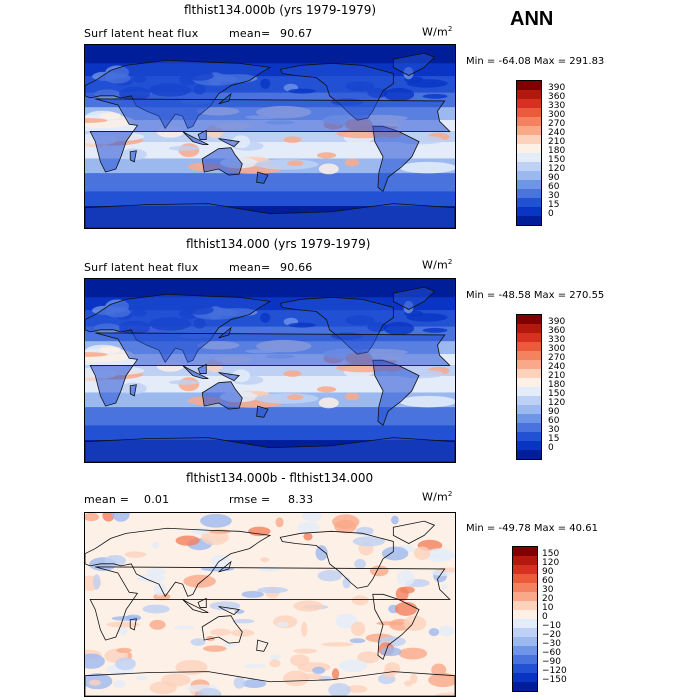 This screenshot has height=700, width=700. I want to click on colorbar-tick-label: −10, so click(551, 626).